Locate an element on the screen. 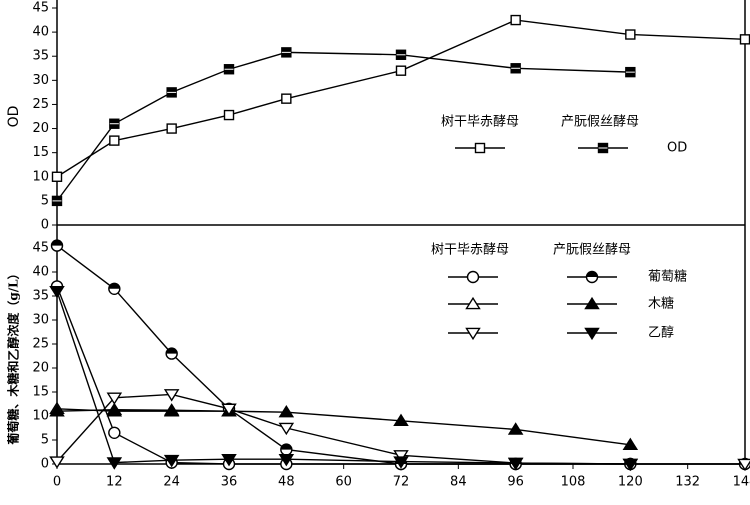  od-series-0-point-4-shape is located at coordinates (286, 98).